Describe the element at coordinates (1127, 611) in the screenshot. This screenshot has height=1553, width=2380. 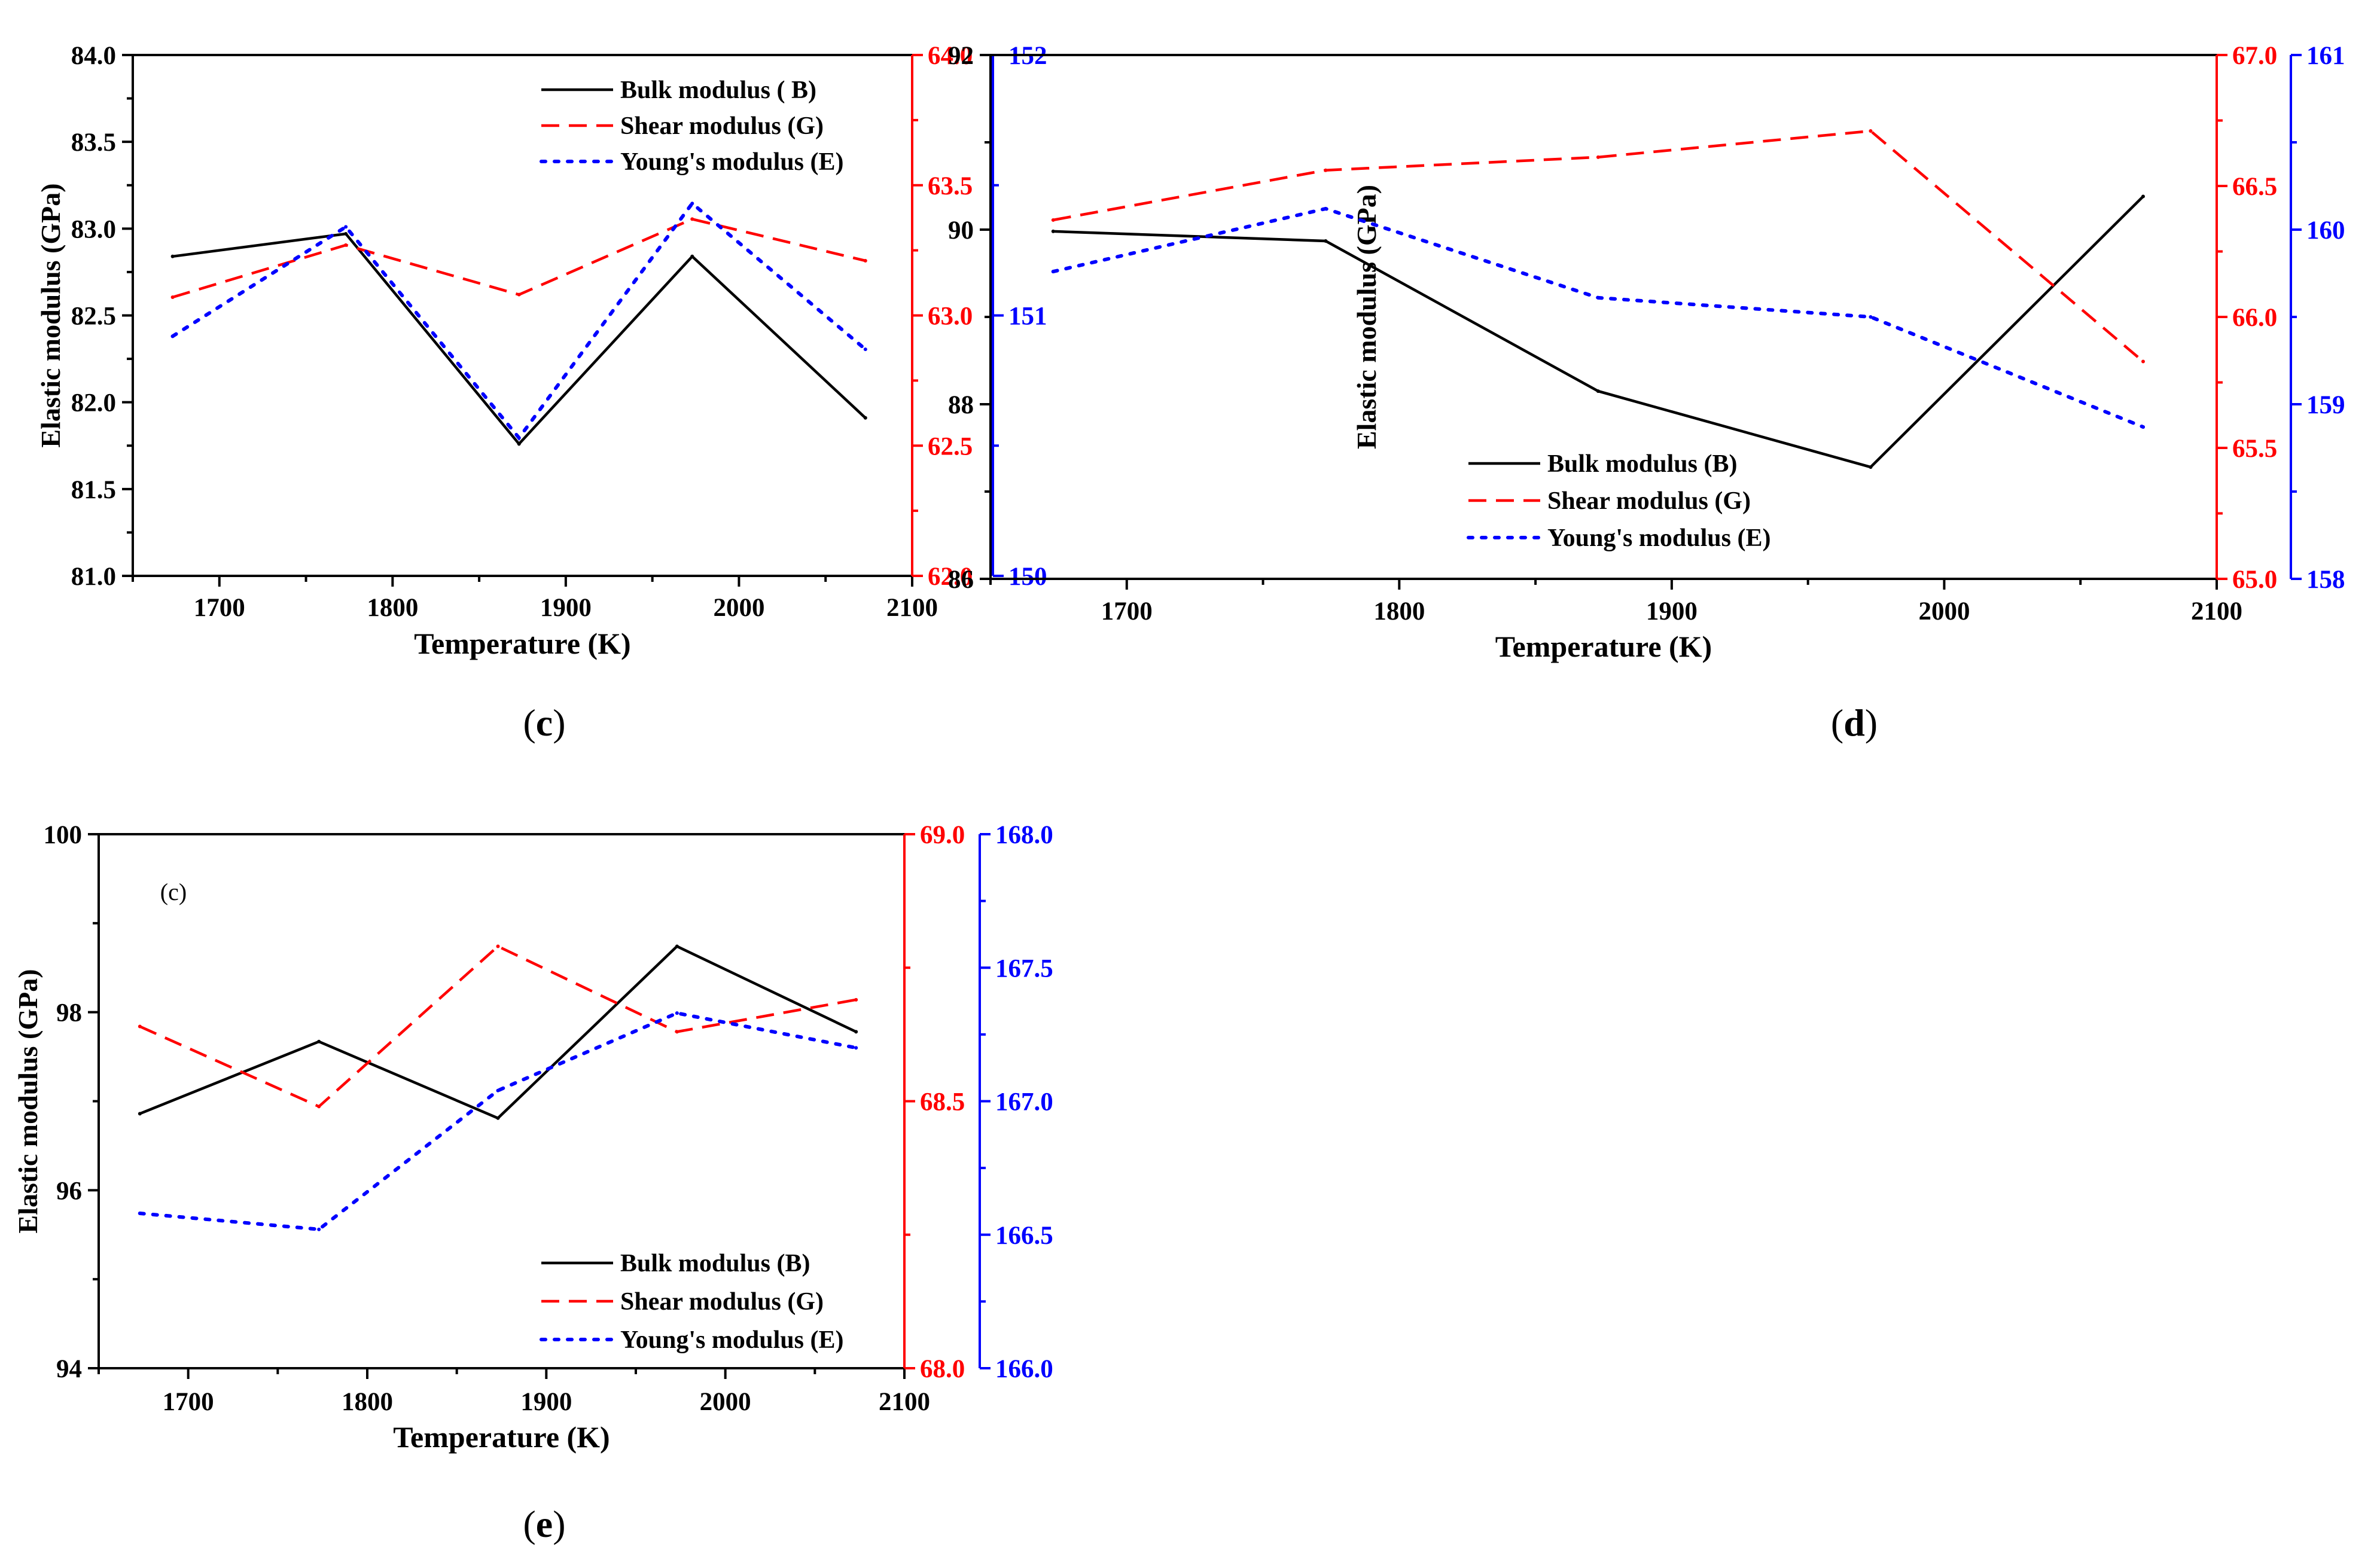
I see `x-tick-label: 1700` at that location.